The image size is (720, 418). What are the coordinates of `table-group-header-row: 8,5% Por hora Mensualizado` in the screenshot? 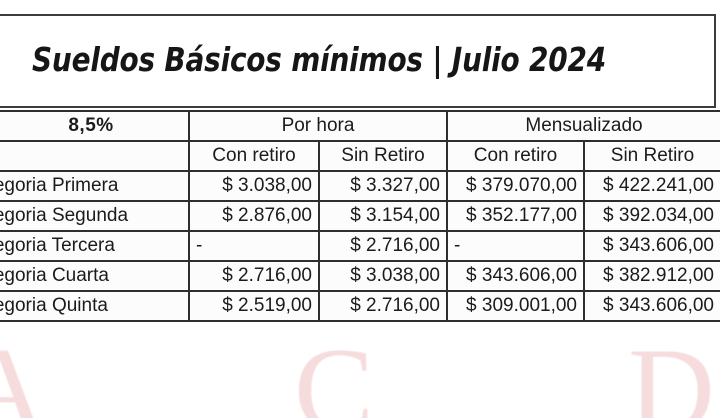 It's located at (360, 126).